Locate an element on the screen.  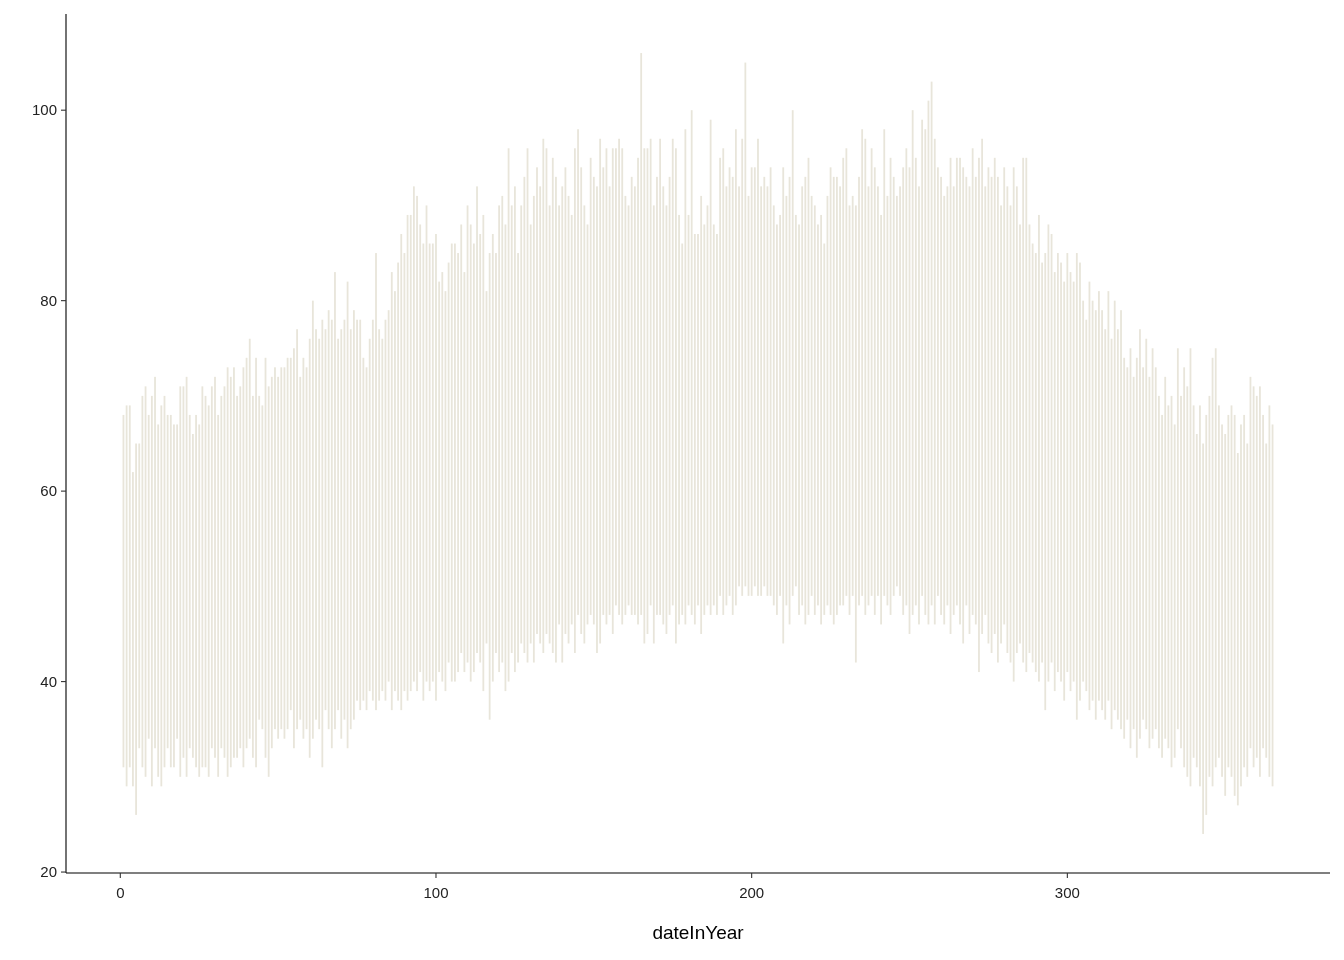
y-tick-label: 40 is located at coordinates (48, 681).